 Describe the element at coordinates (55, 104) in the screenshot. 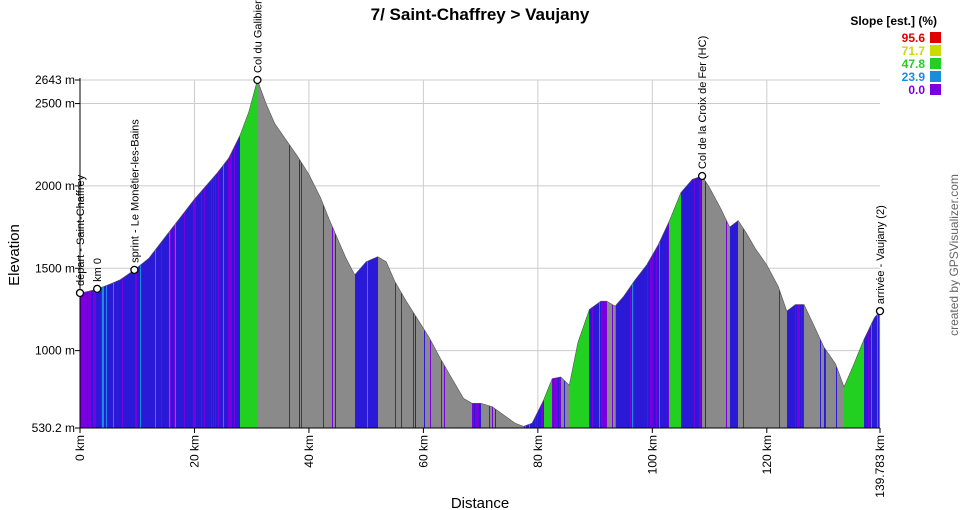

I see `y-tick-label: 2500 m` at that location.